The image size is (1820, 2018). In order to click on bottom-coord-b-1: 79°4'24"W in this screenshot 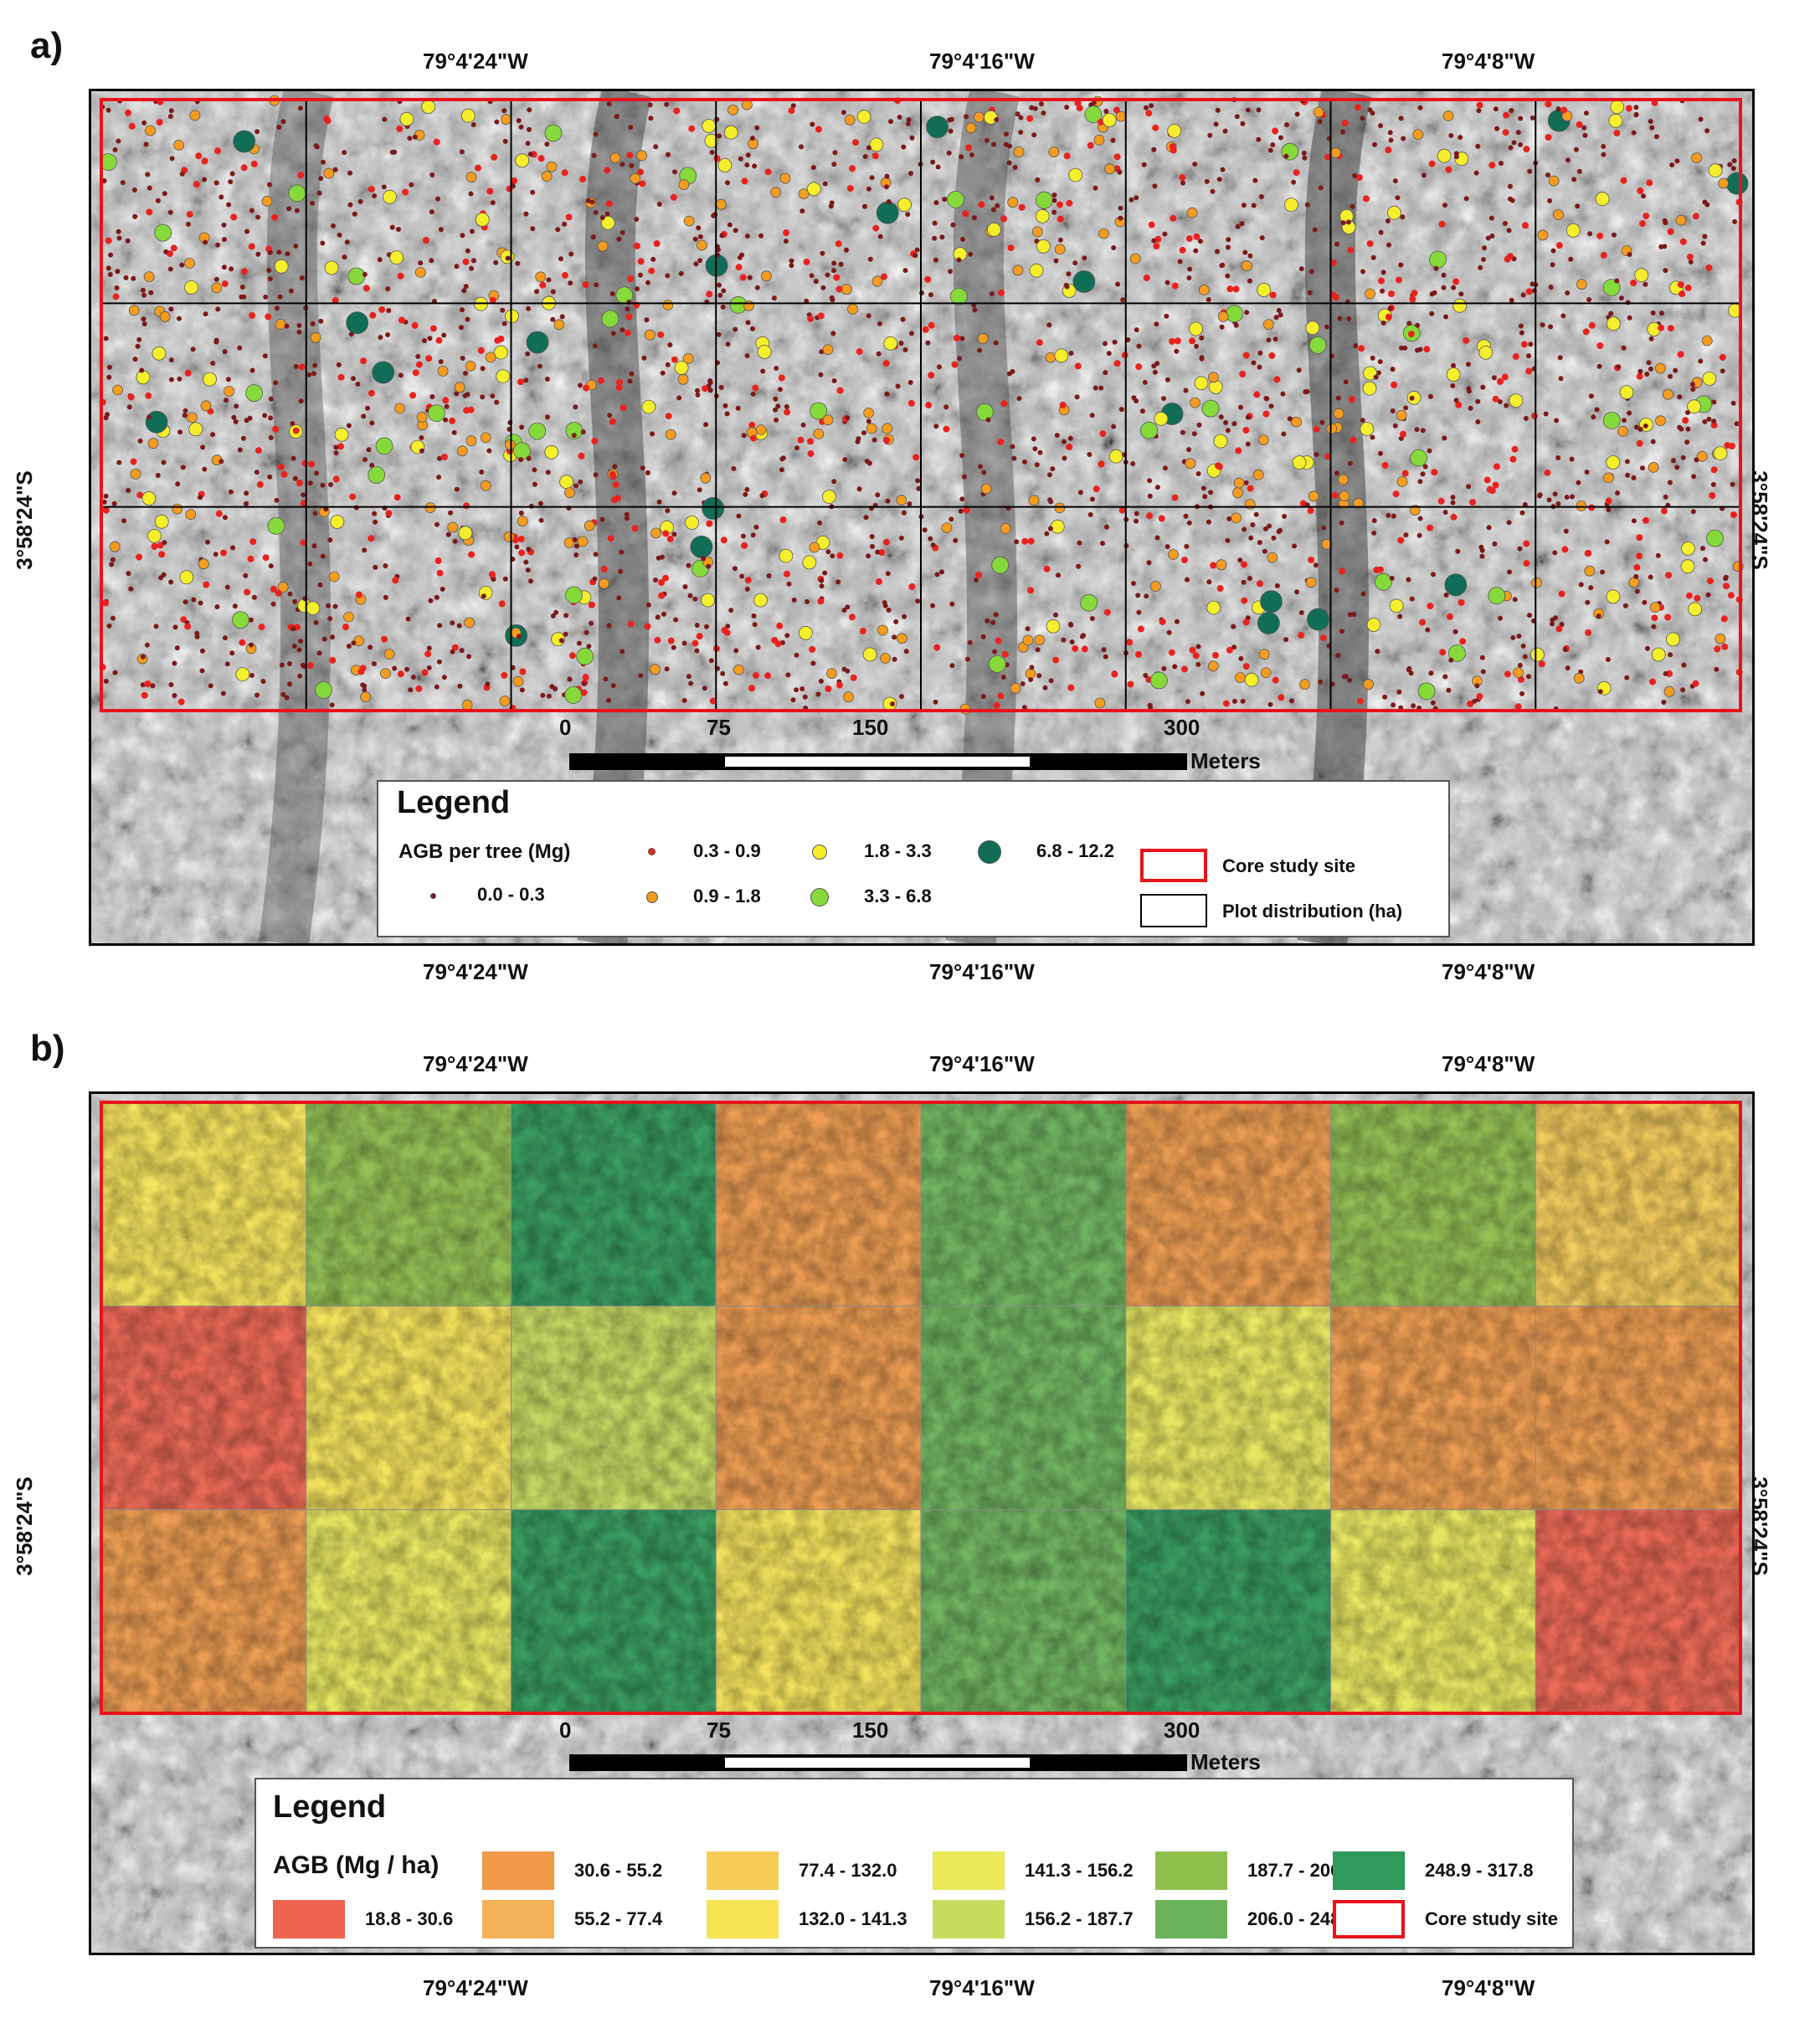, I will do `click(475, 1988)`.